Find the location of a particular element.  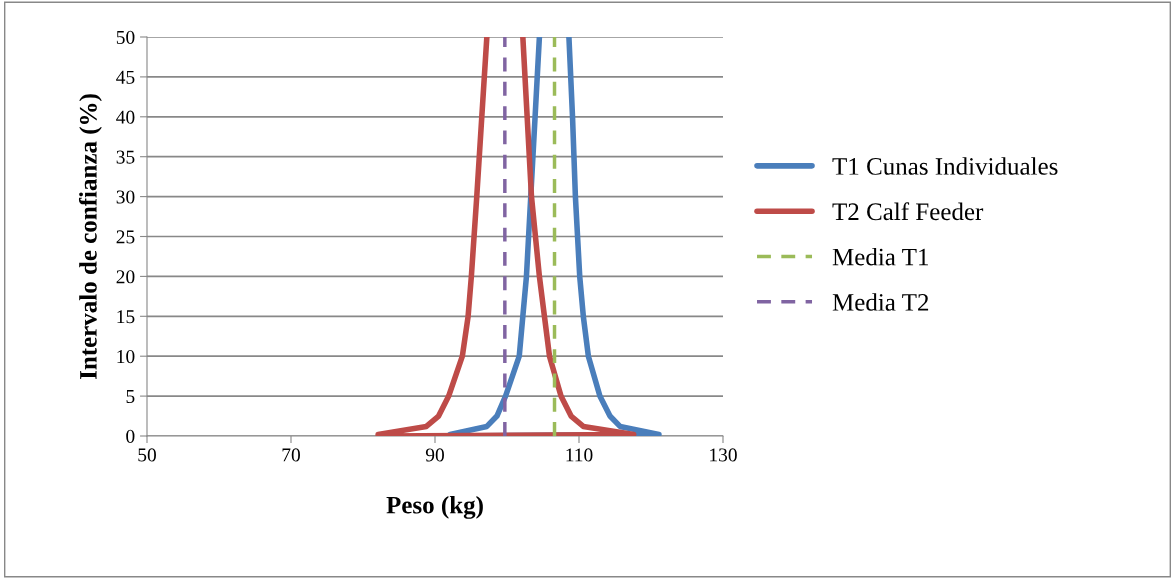

y-axis-title: Intervalo de confianza (%) is located at coordinates (90, 237).